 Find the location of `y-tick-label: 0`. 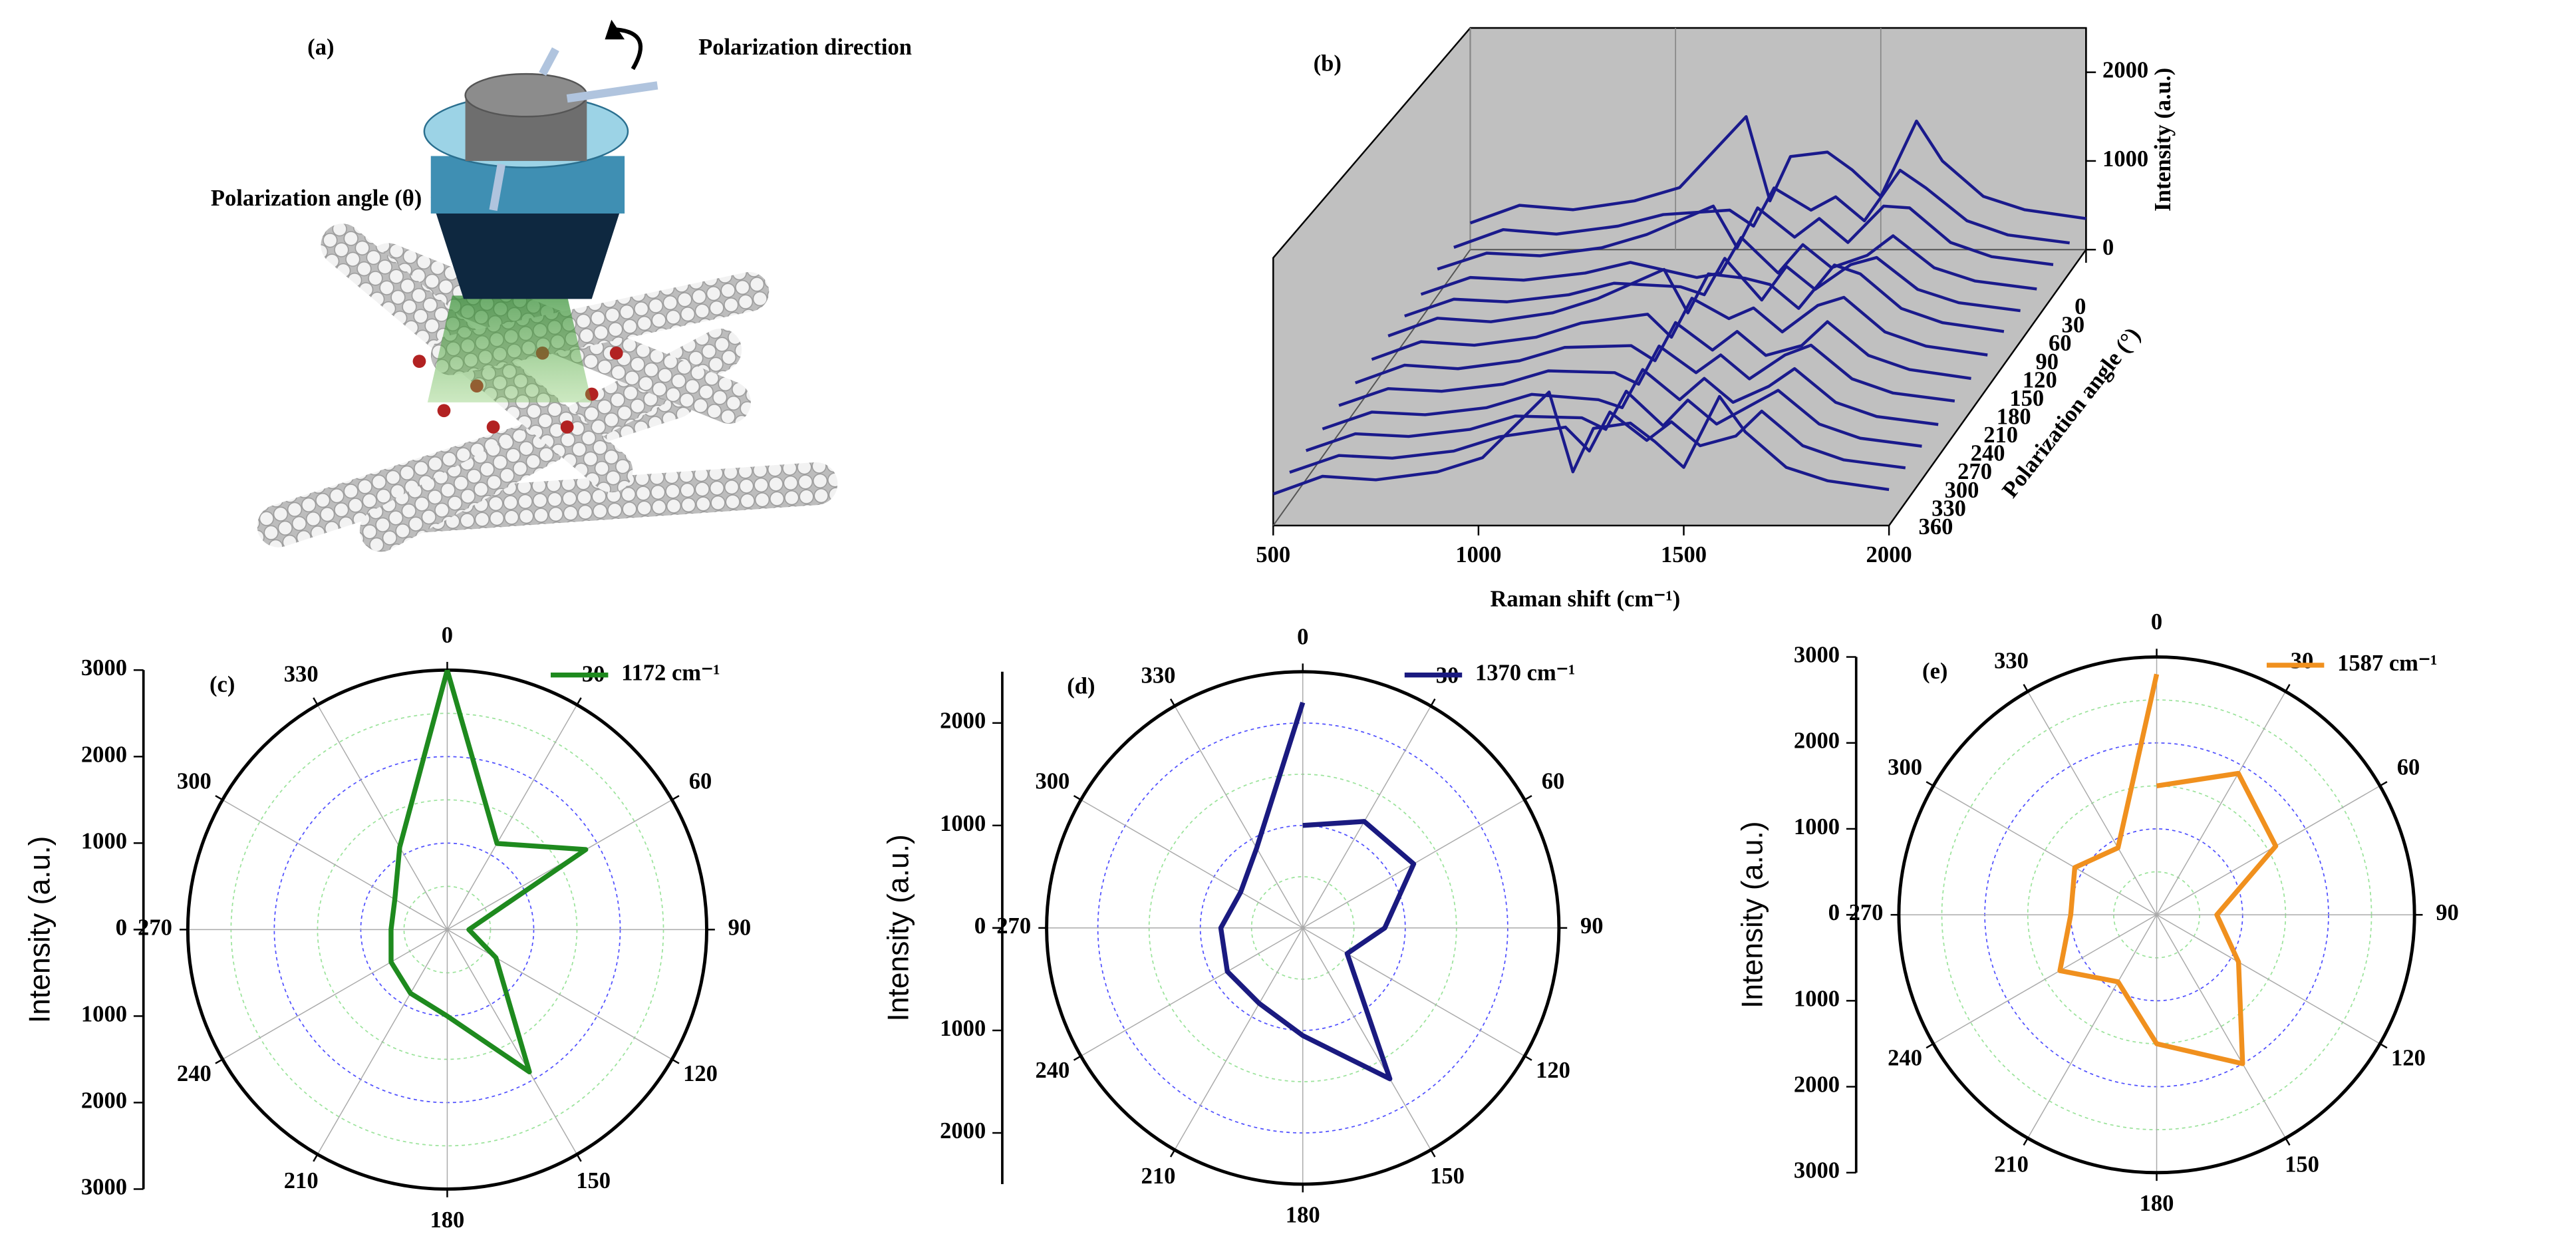

y-tick-label: 0 is located at coordinates (2108, 247).